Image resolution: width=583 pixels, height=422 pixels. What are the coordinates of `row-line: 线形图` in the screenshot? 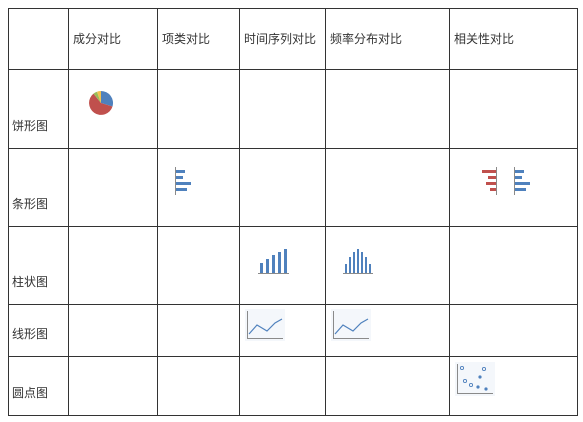 It's located at (293, 330).